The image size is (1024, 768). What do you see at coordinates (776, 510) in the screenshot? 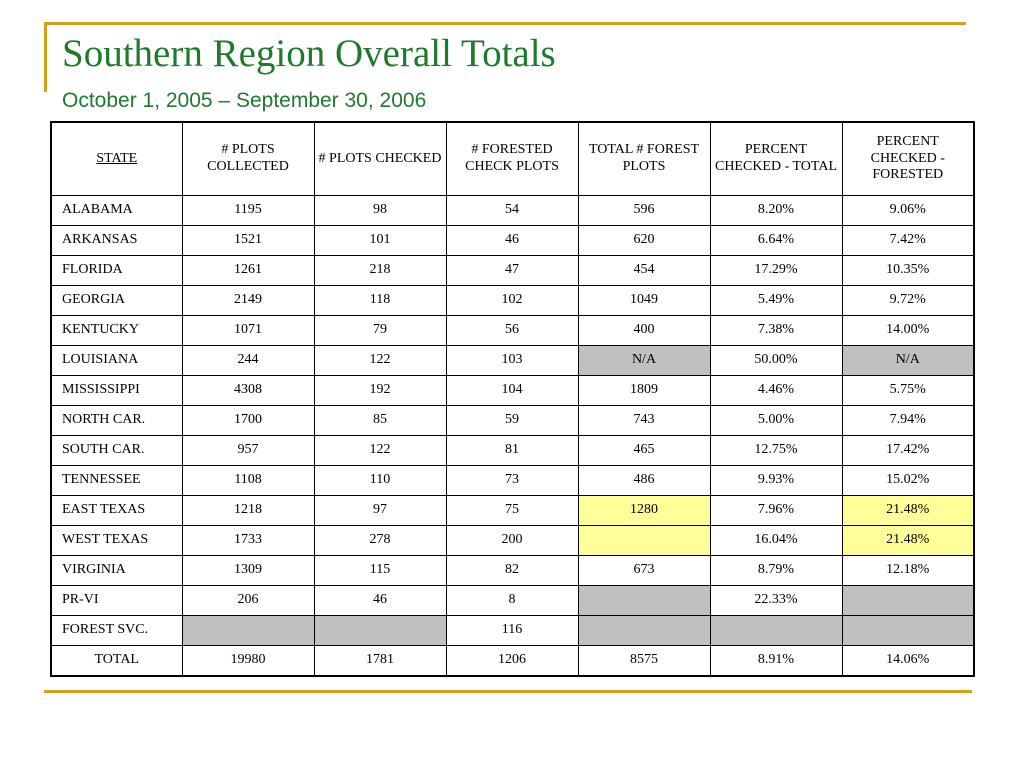
I see `cell-percent-checked-total: 7.96%` at bounding box center [776, 510].